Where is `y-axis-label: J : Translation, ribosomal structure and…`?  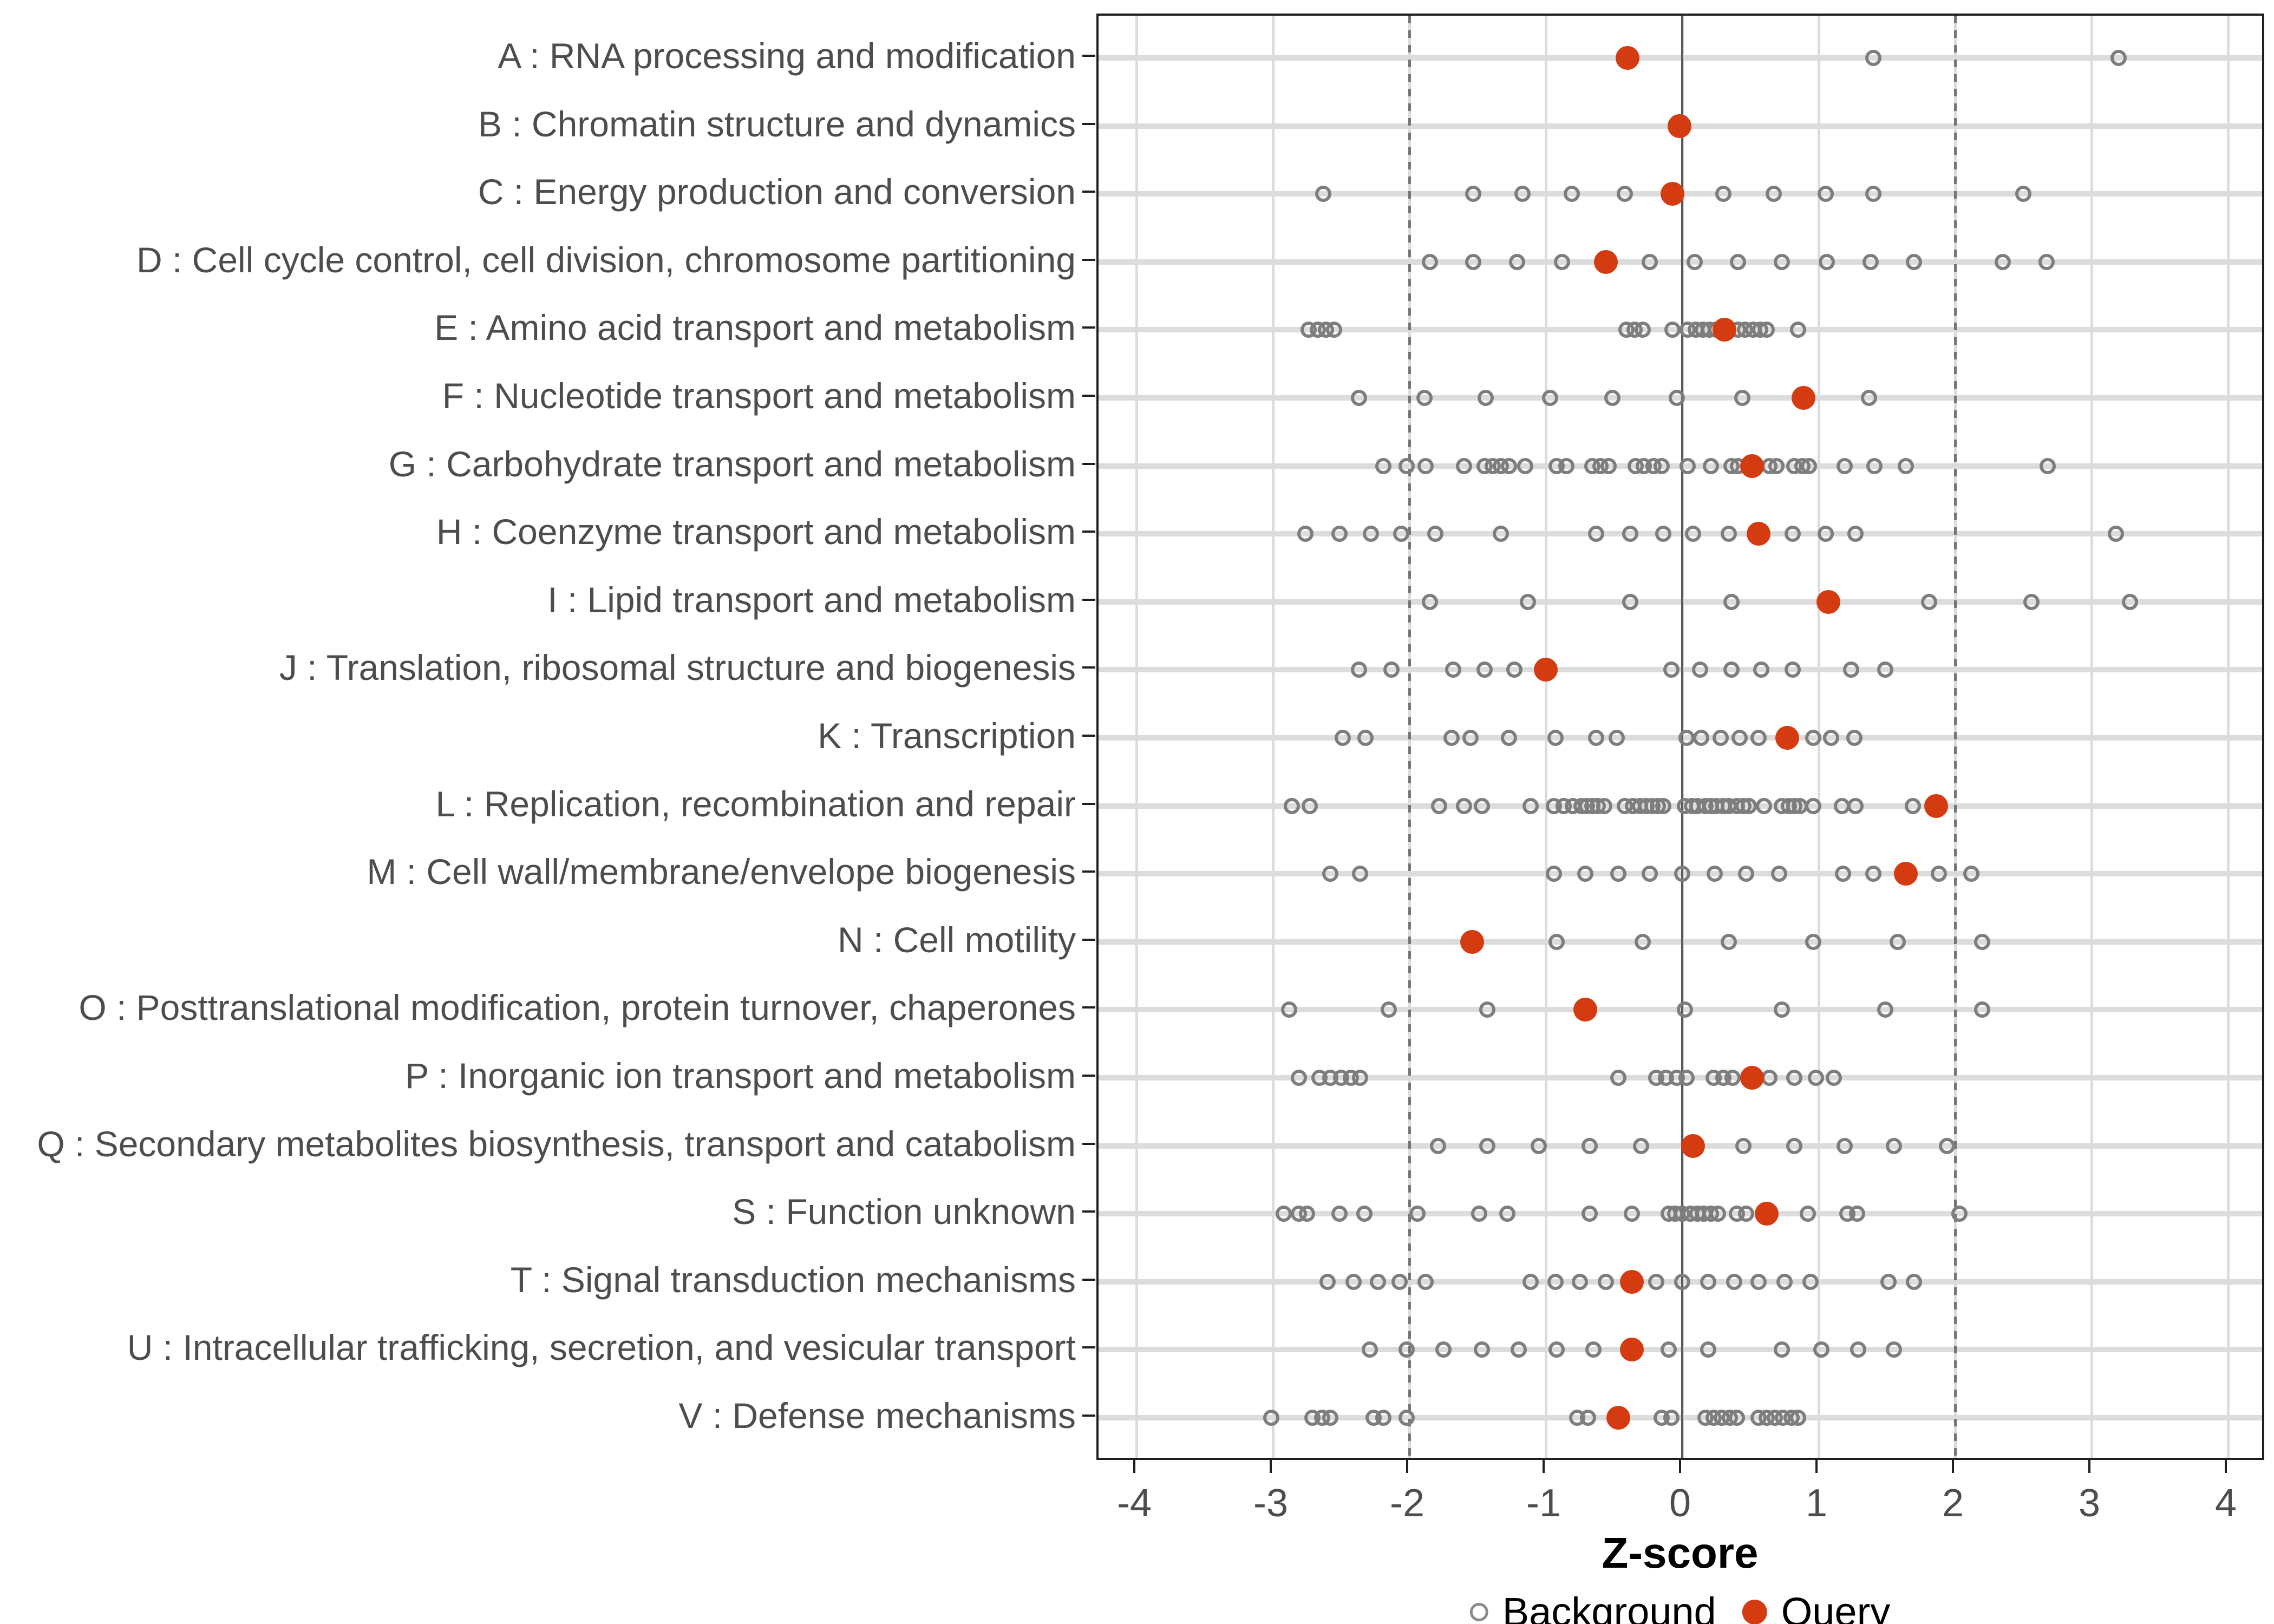
y-axis-label: J : Translation, ribosomal structure and… is located at coordinates (678, 668).